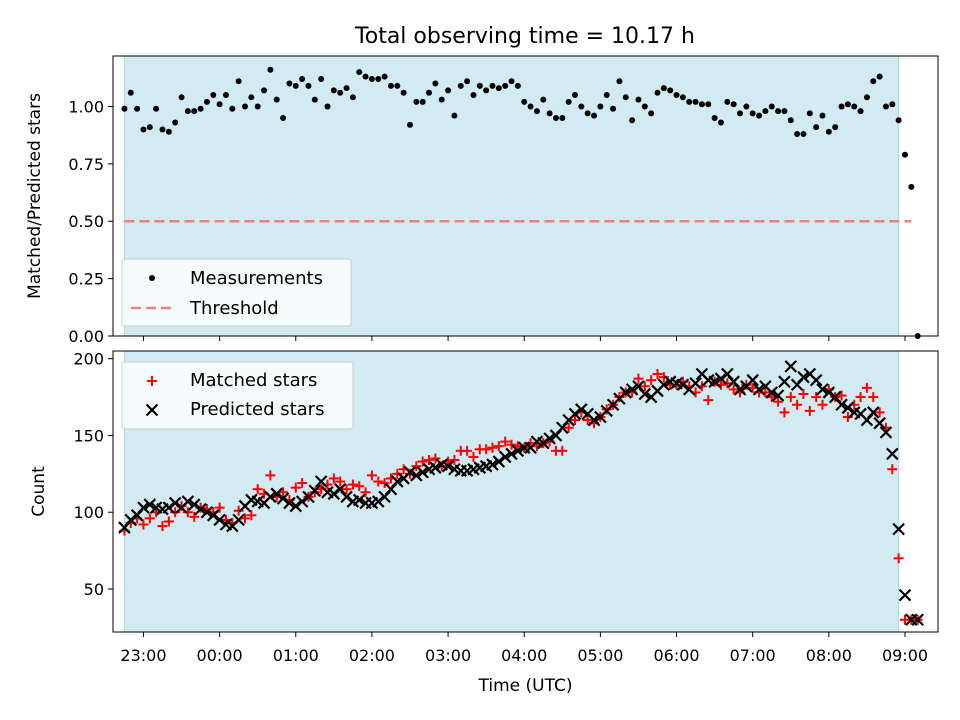 The height and width of the screenshot is (720, 960). I want to click on legend-measurements-marker, so click(152, 278).